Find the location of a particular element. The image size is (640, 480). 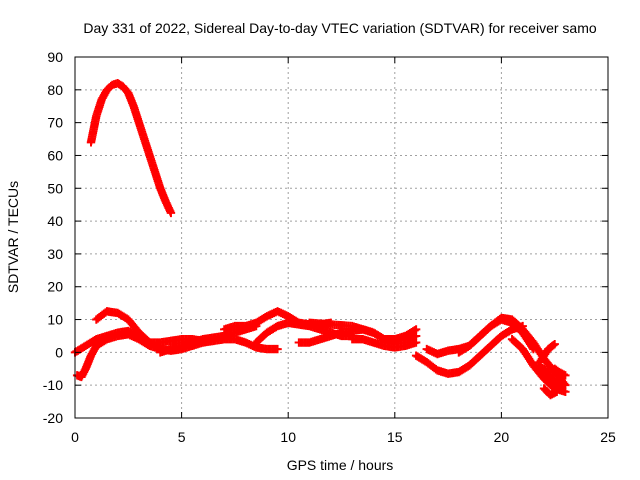

y-tick-label: 80 is located at coordinates (55, 90).